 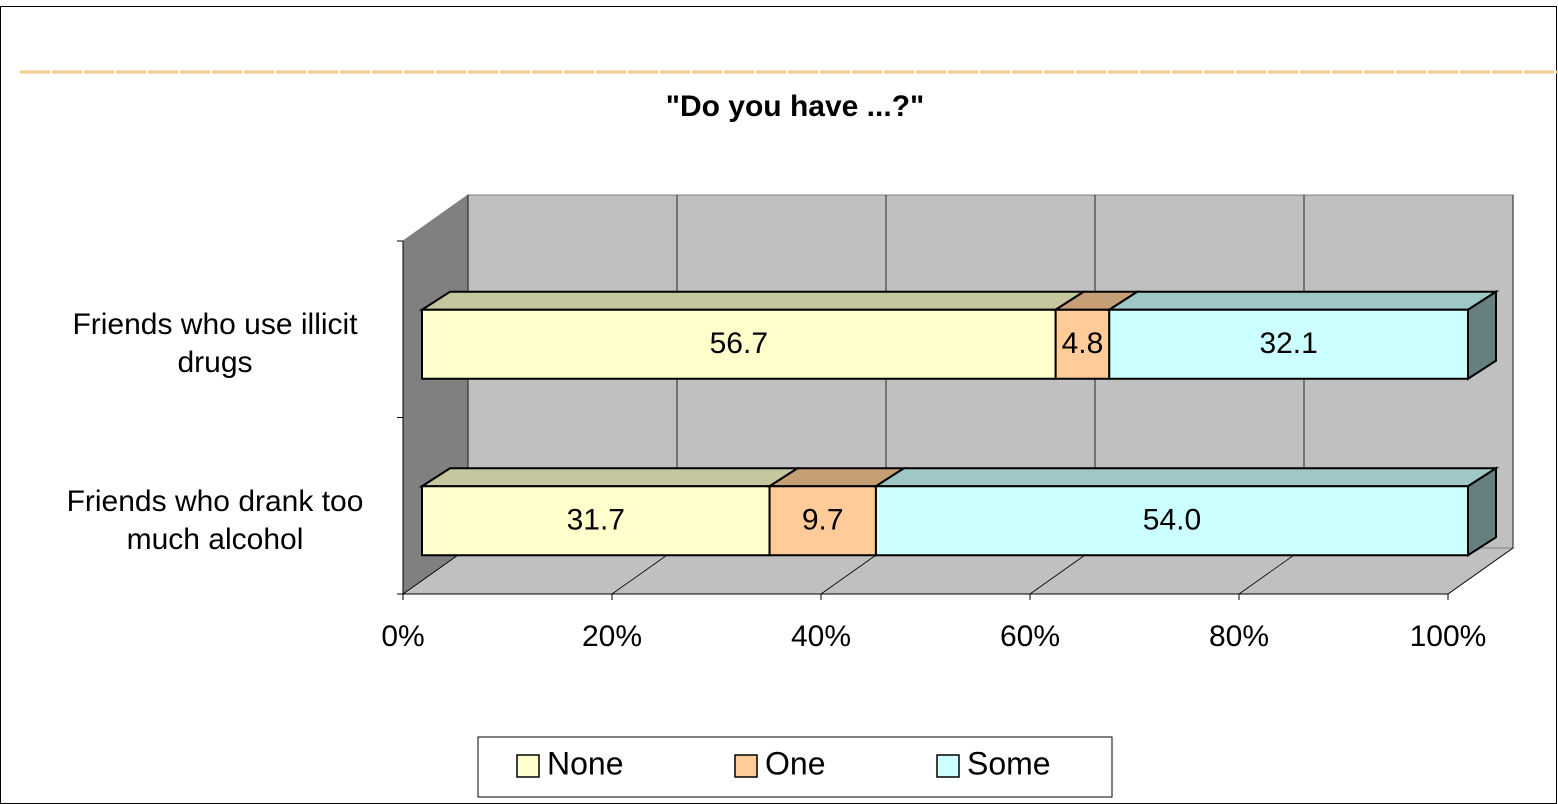 I want to click on category-label: Friends who use illicit drugs, so click(x=215, y=344).